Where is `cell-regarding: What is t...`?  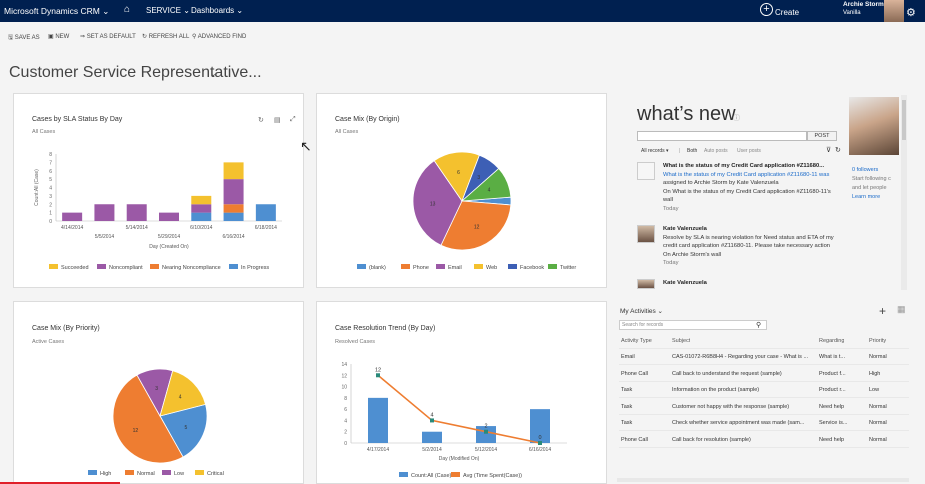 cell-regarding: What is t... is located at coordinates (832, 357).